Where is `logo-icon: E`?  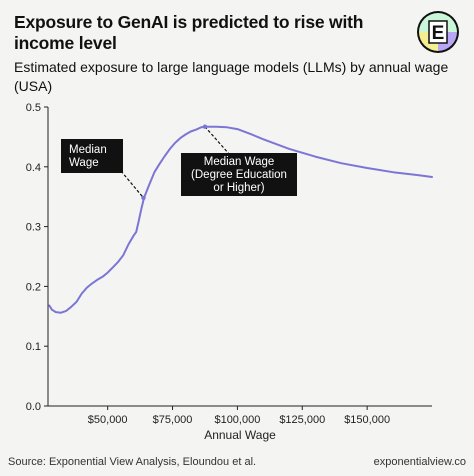 logo-icon: E is located at coordinates (438, 32).